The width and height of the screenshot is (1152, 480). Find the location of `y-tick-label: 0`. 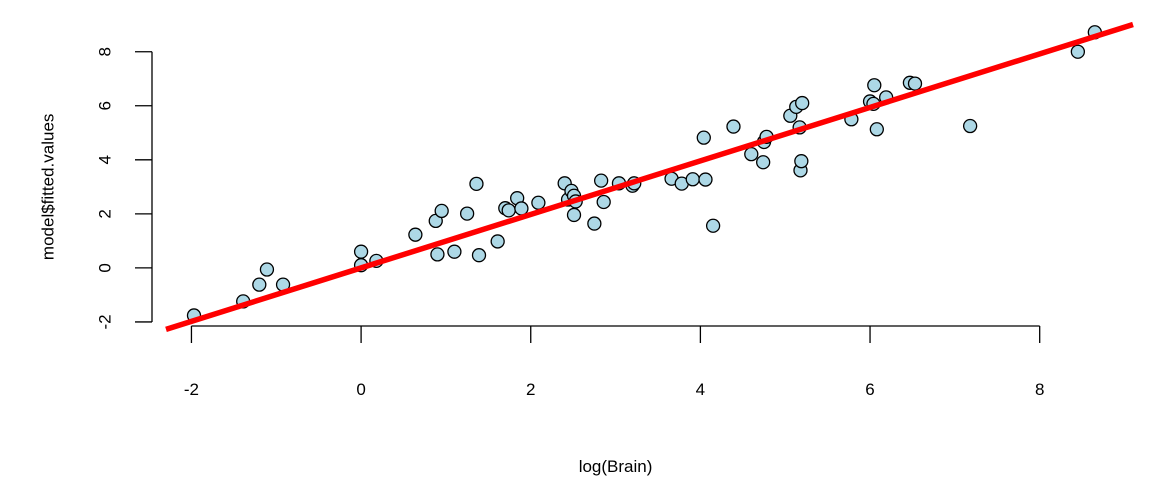

y-tick-label: 0 is located at coordinates (105, 267).